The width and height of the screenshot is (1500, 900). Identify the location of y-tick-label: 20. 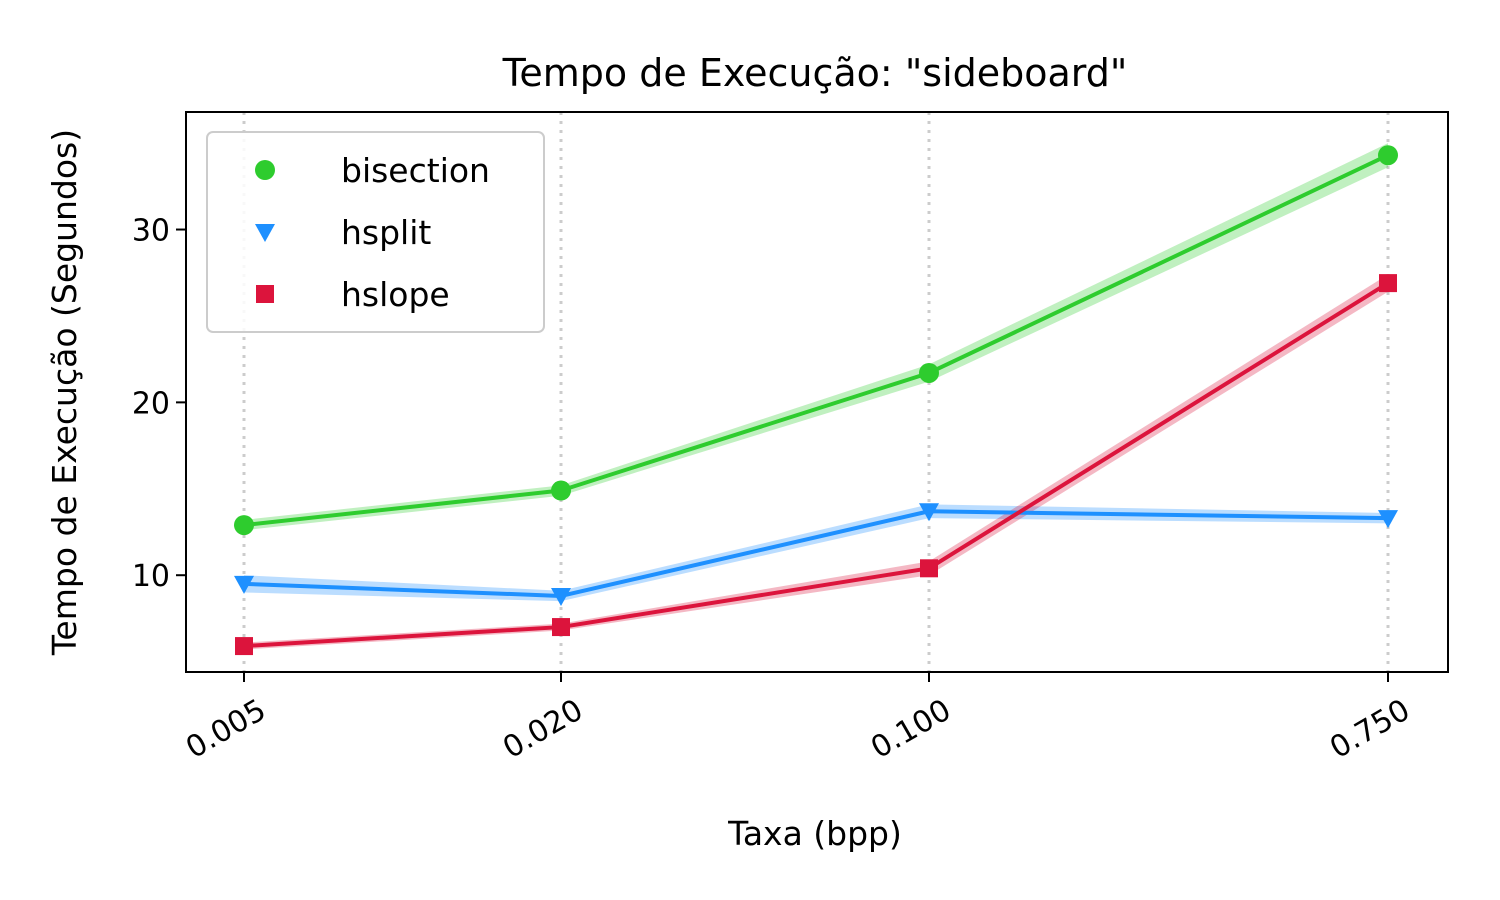
(151, 403).